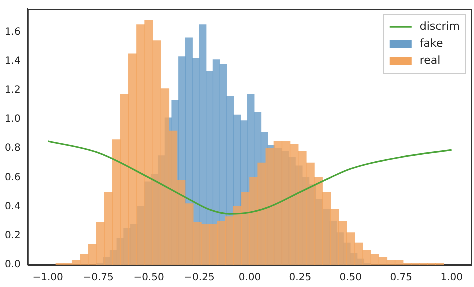 This screenshot has width=474, height=287. I want to click on y-tick-label: 0.0, so click(12, 265).